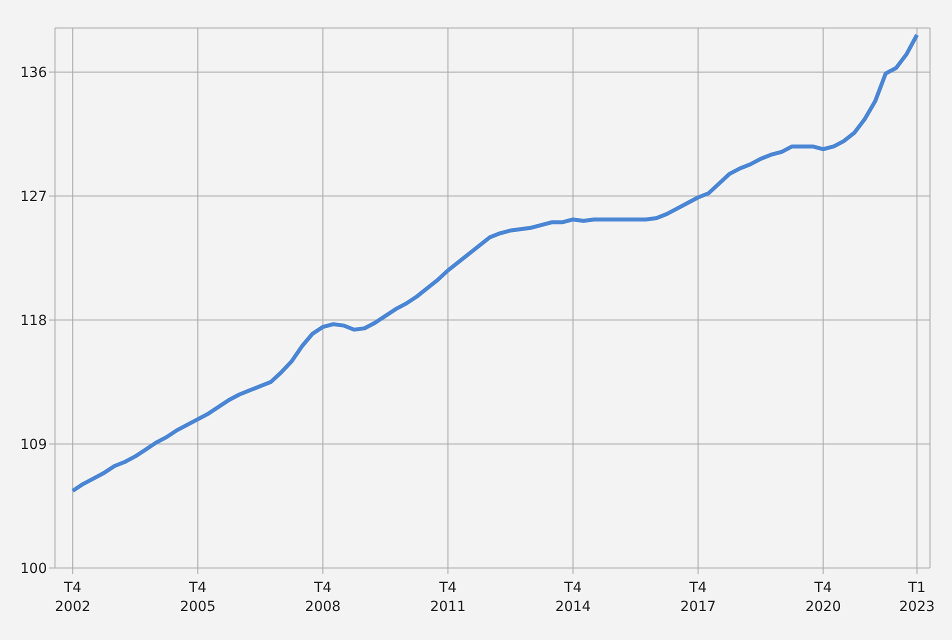 This screenshot has height=640, width=952. Describe the element at coordinates (698, 597) in the screenshot. I see `x-tick-label: T4 2017` at that location.